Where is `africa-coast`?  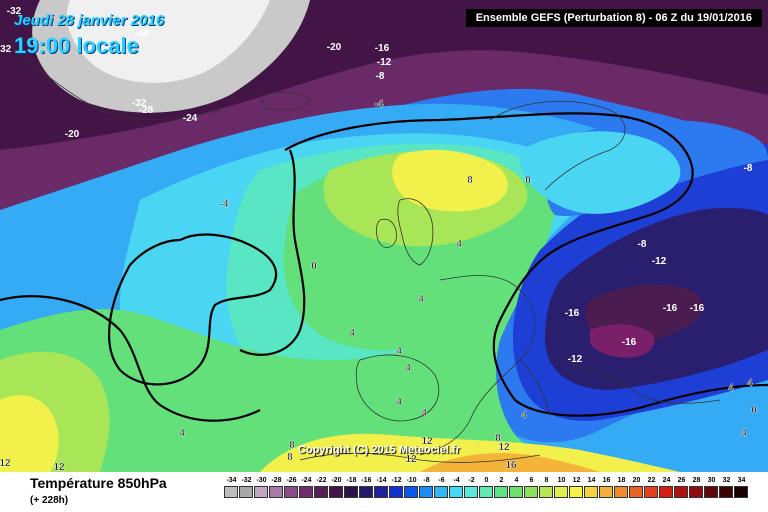 africa-coast is located at coordinates (420, 457).